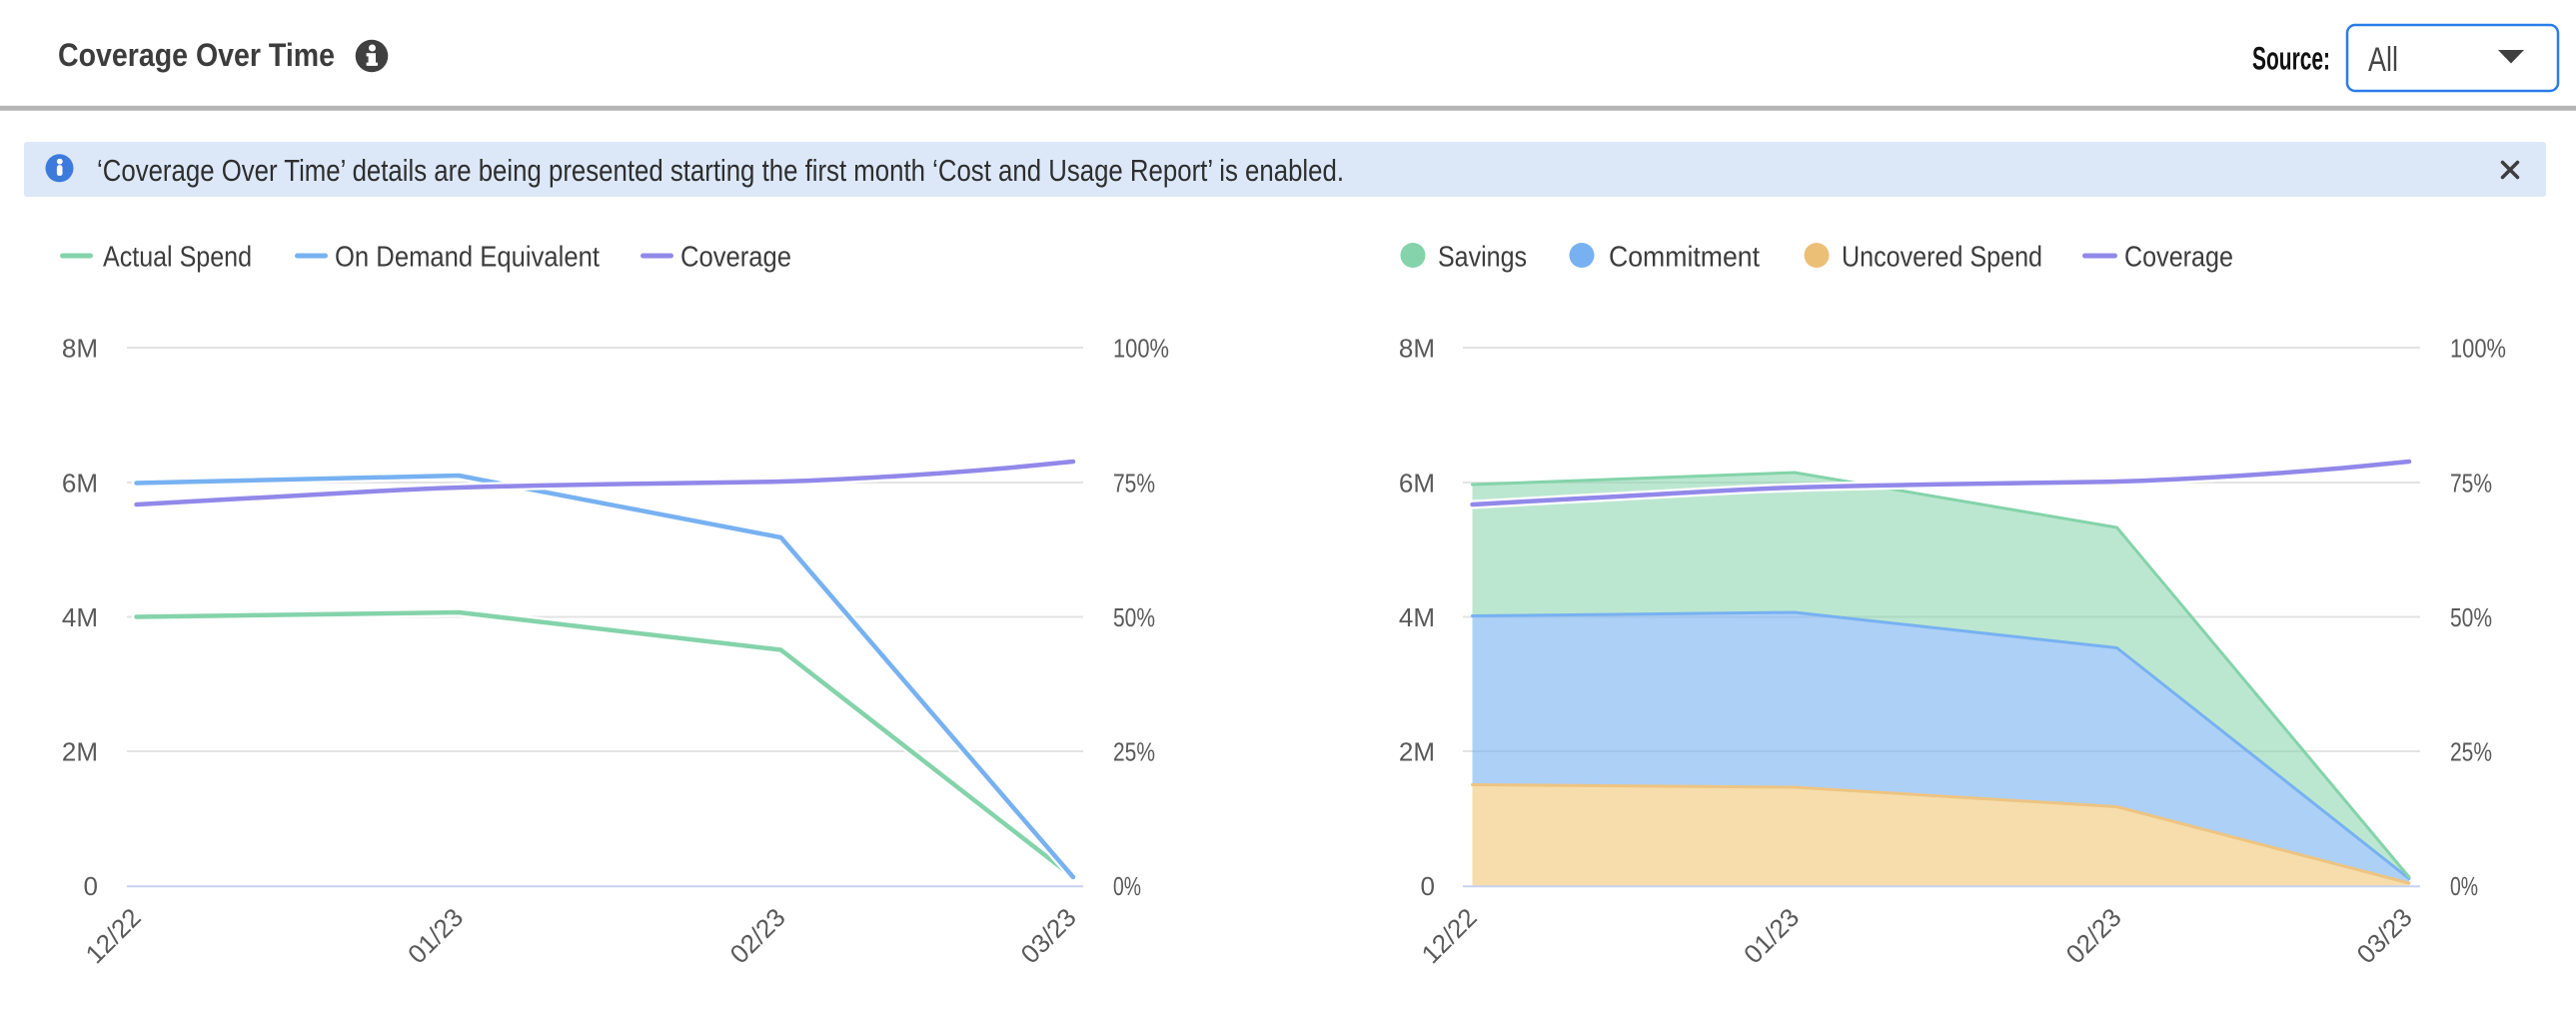  I want to click on svg-text: Commitment, so click(1684, 258).